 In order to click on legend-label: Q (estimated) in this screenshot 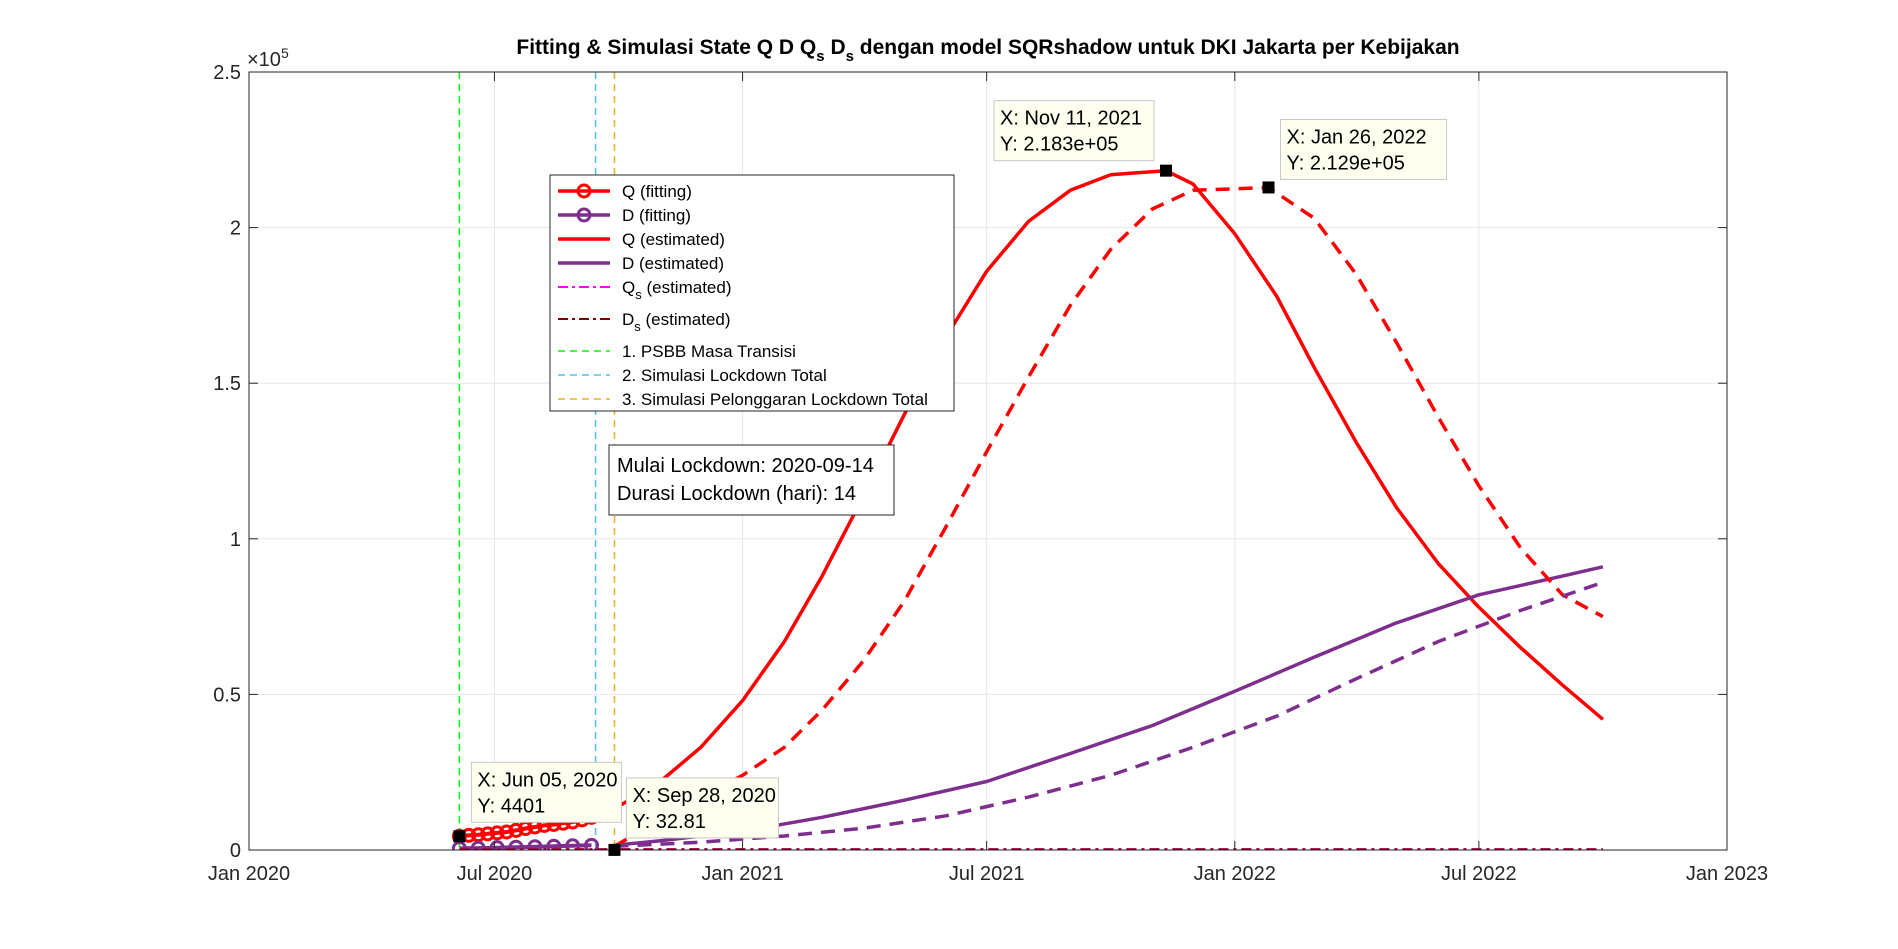, I will do `click(673, 239)`.